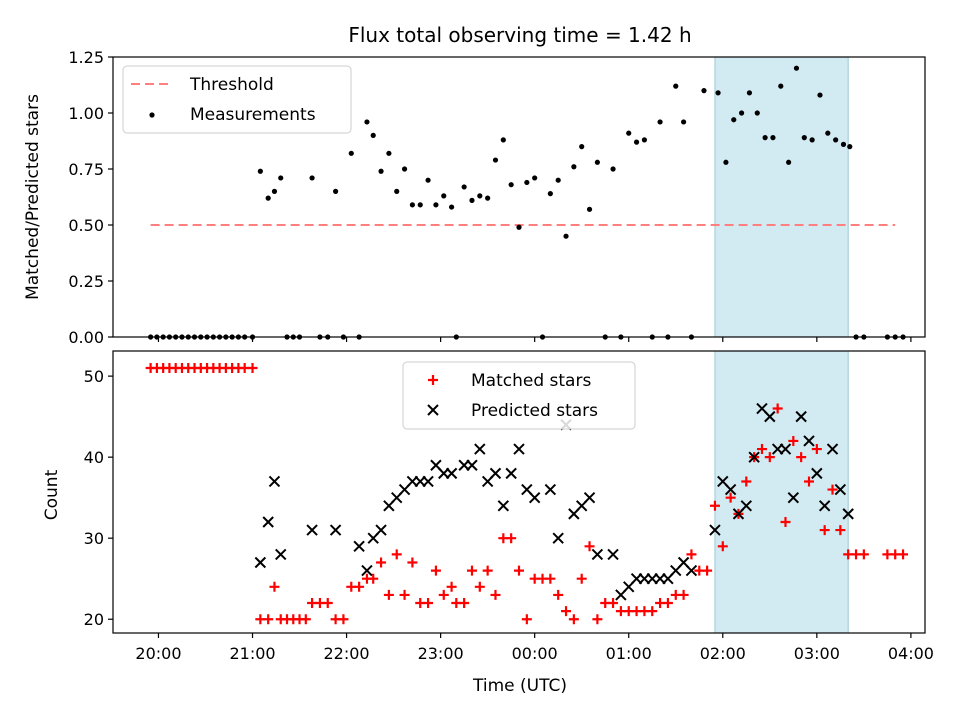  What do you see at coordinates (86, 113) in the screenshot?
I see `top-y-tick-label: 1.00` at bounding box center [86, 113].